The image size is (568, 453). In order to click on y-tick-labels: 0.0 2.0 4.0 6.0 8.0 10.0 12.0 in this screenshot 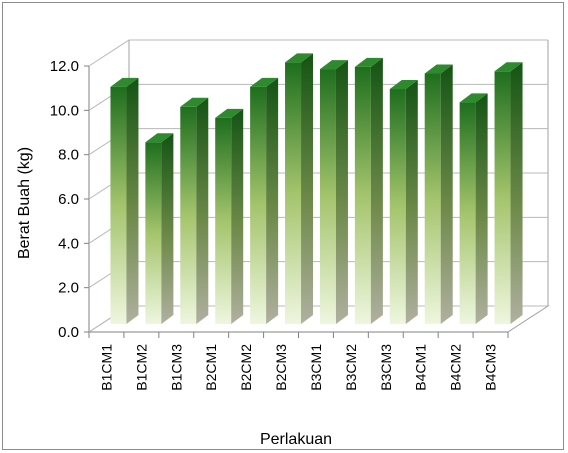, I will do `click(64, 199)`.